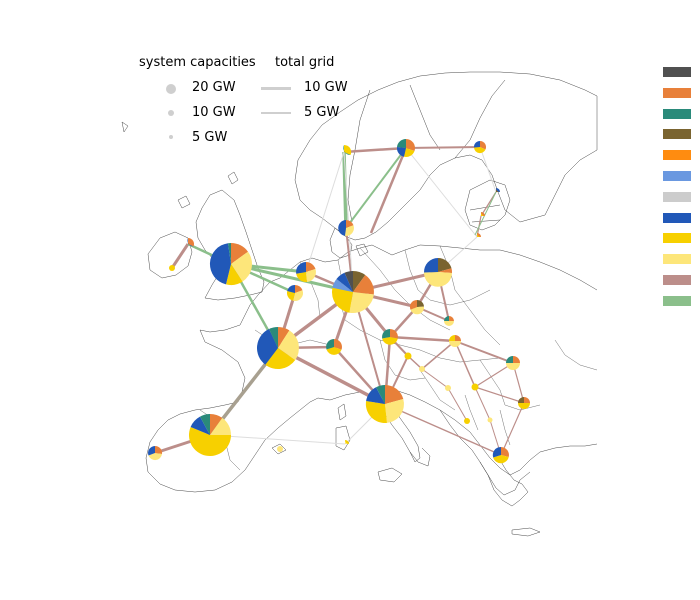  Describe the element at coordinates (347, 442) in the screenshot. I see `node-pie-sardinia` at that location.